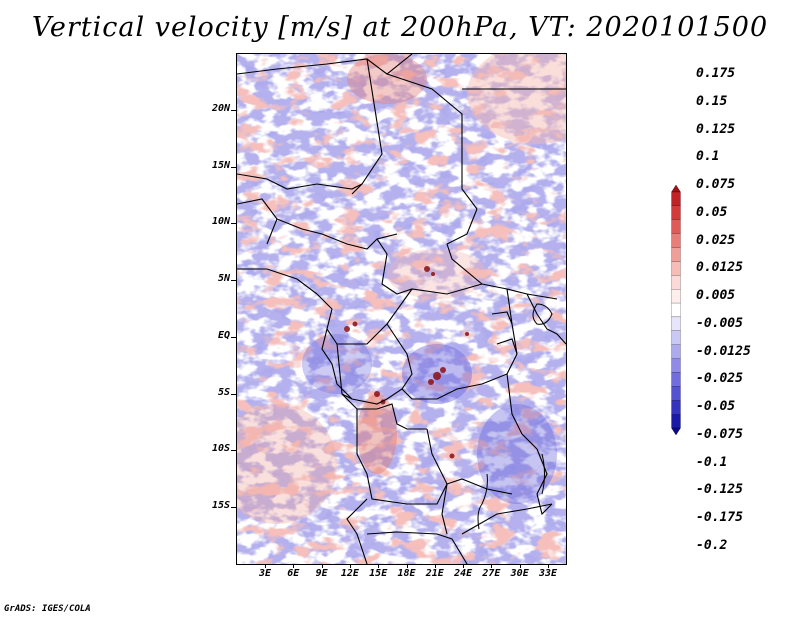  Describe the element at coordinates (47, 609) in the screenshot. I see `credit: GrADS: IGES/COLA` at that location.